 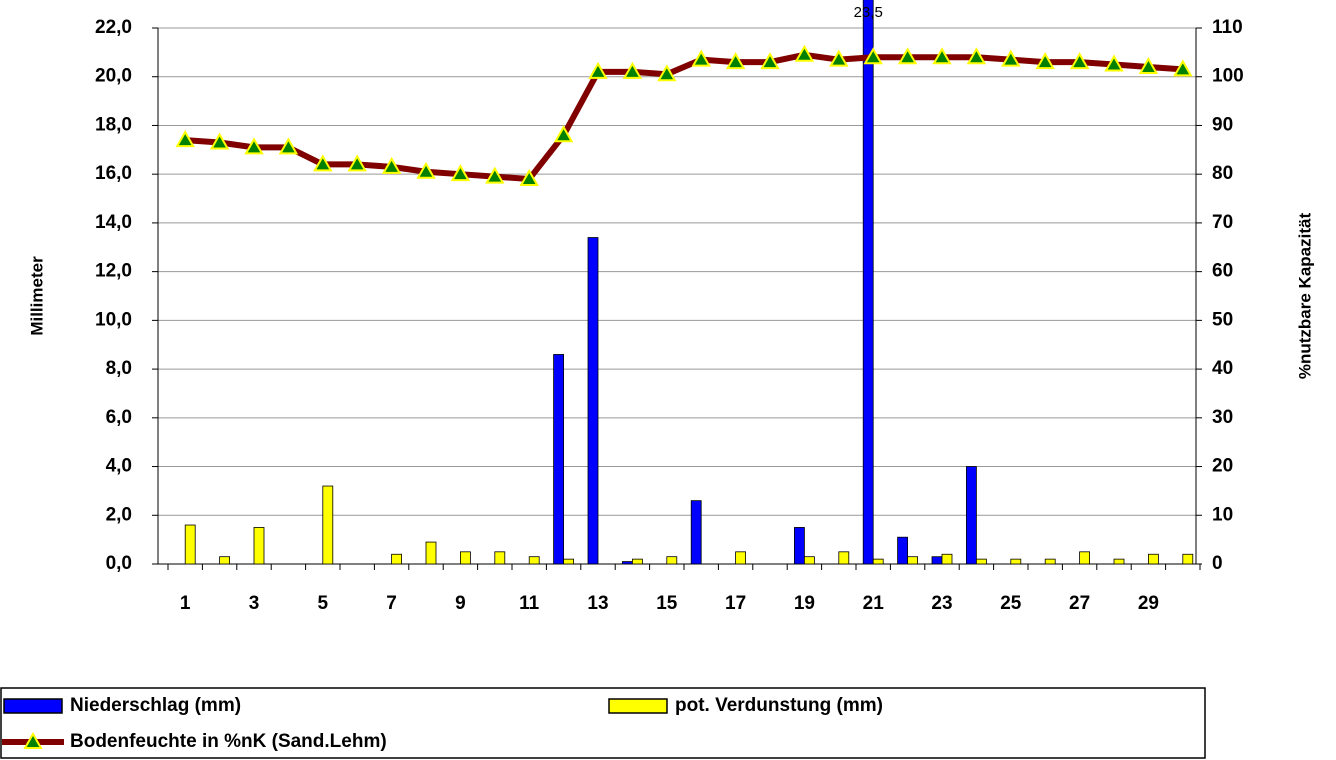 What do you see at coordinates (323, 603) in the screenshot?
I see `x-tick-label: 5` at bounding box center [323, 603].